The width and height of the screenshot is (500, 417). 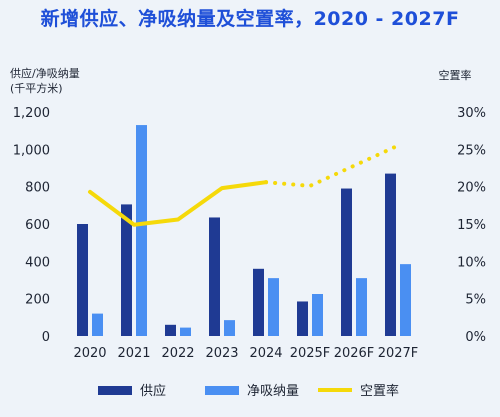 I want to click on x-tick-label: 2026F, so click(x=354, y=353).